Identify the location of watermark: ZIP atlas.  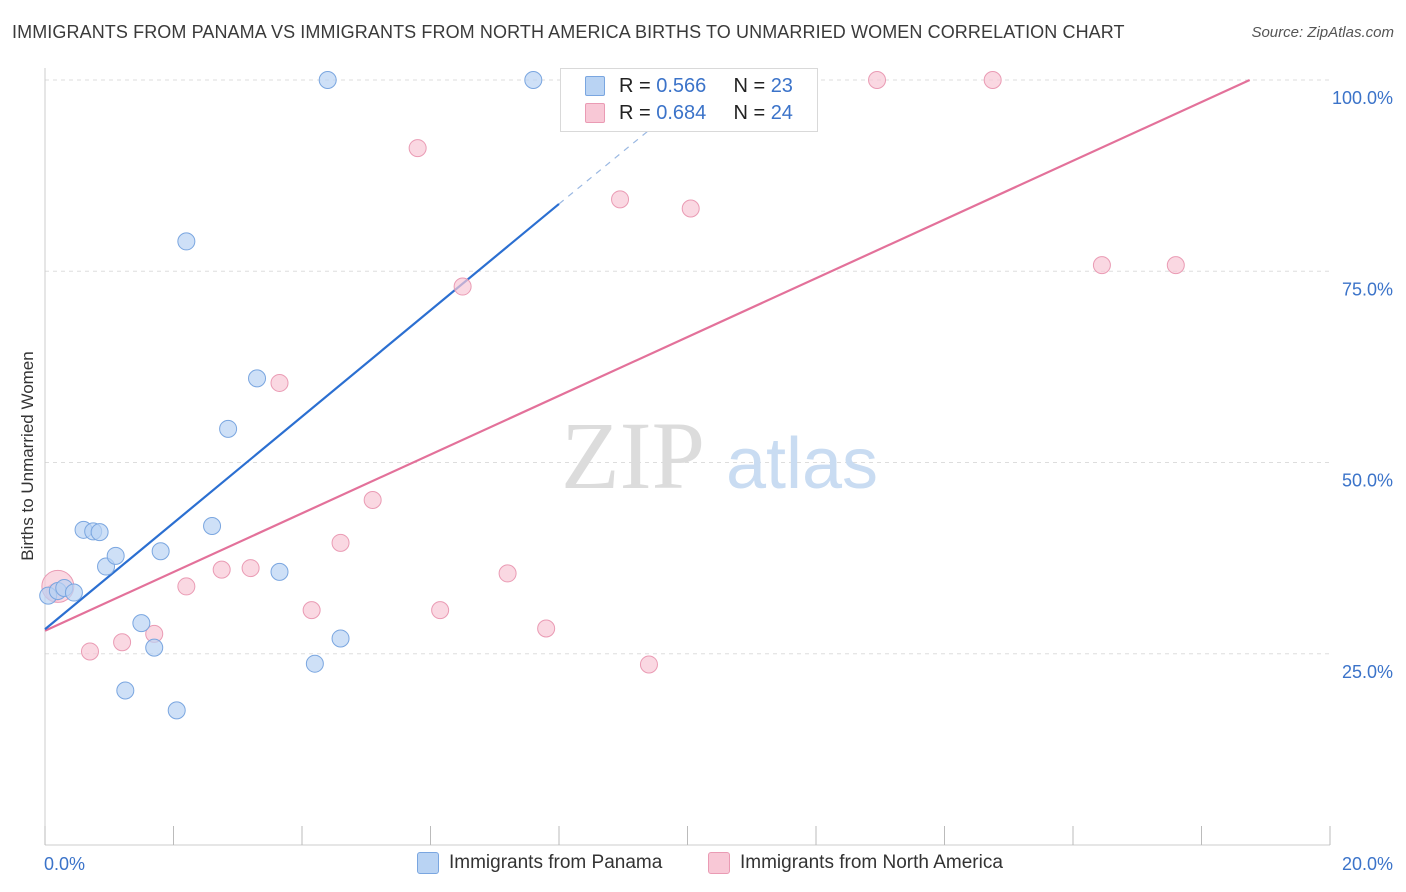
(719, 455).